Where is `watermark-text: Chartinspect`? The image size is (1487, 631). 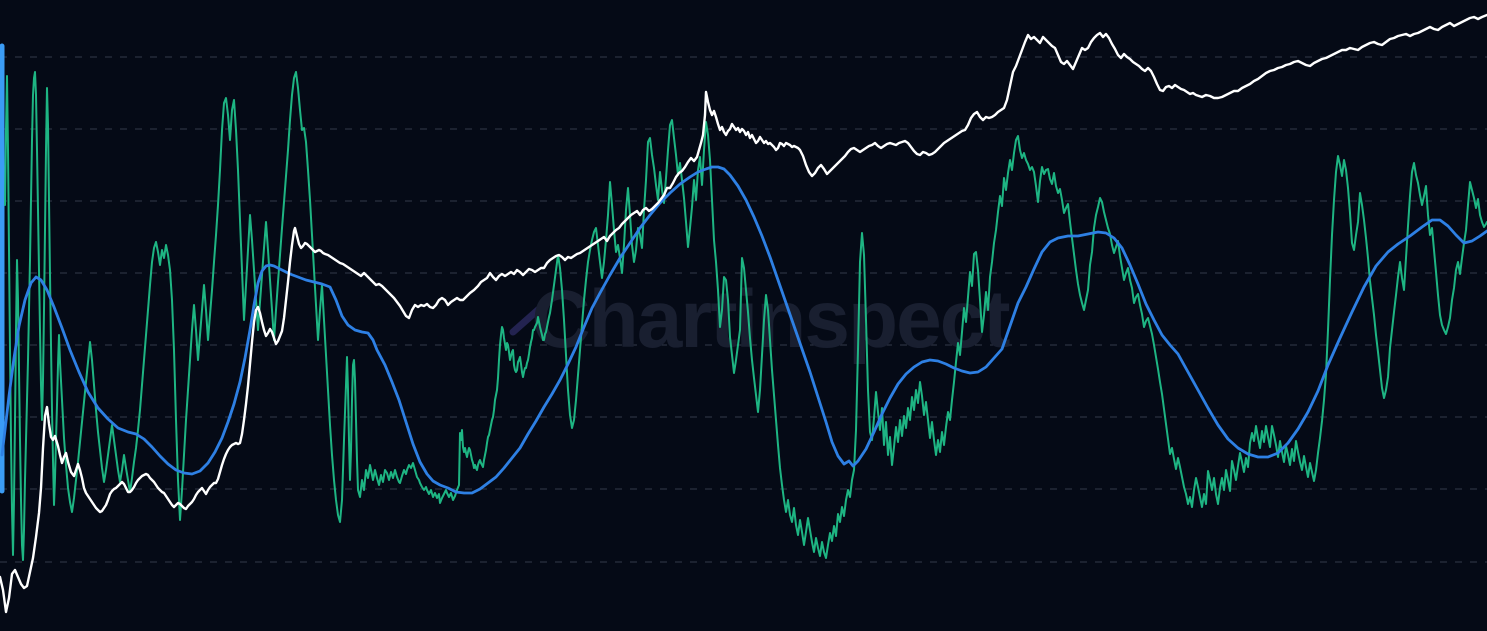
watermark-text: Chartinspect is located at coordinates (770, 319).